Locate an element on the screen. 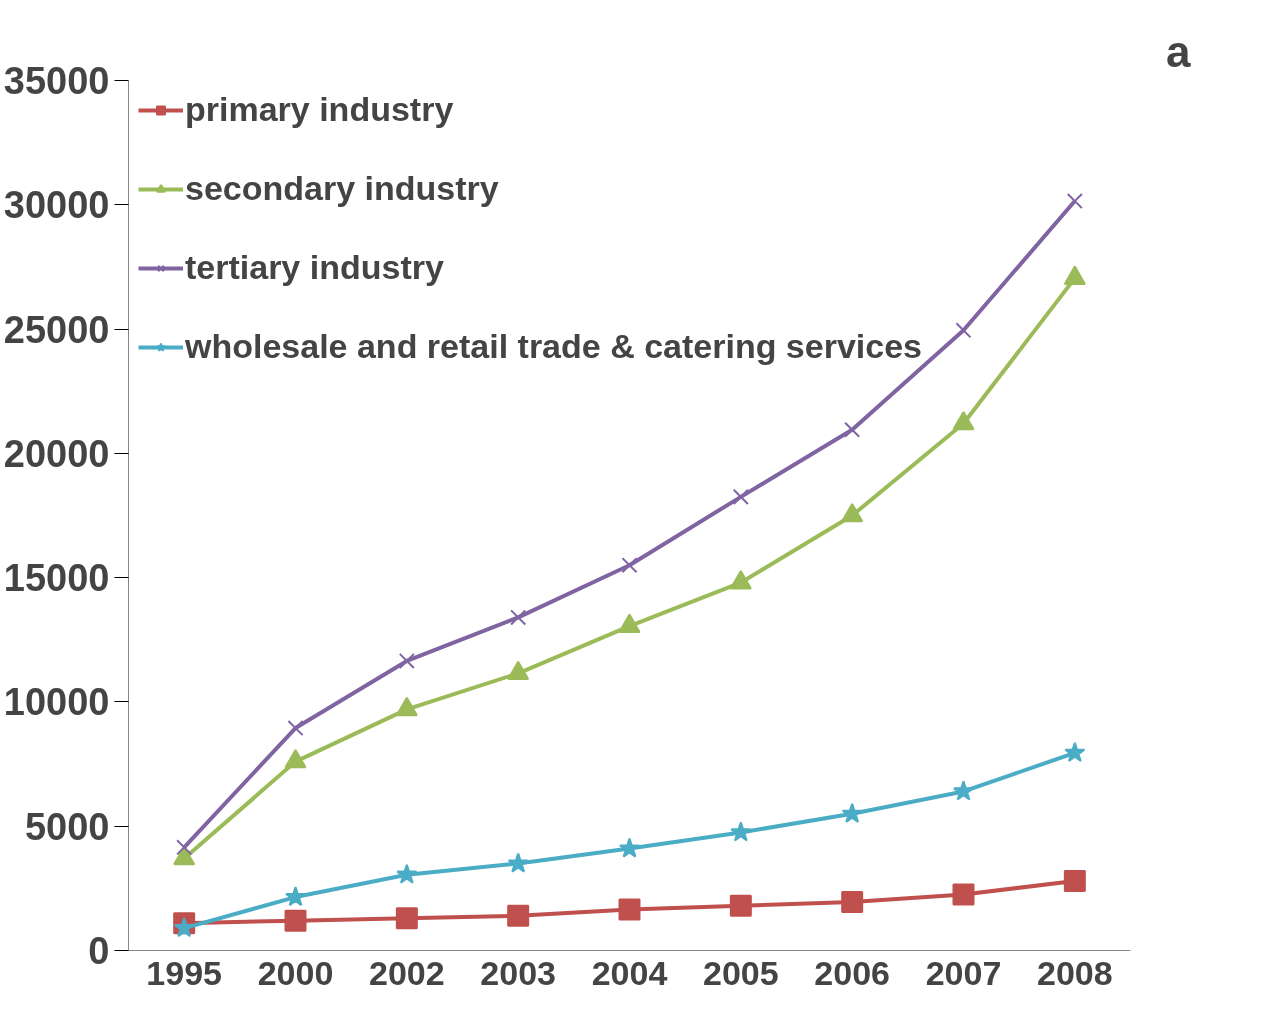 The width and height of the screenshot is (1267, 1034). x-tick-label: 1995 is located at coordinates (184, 972).